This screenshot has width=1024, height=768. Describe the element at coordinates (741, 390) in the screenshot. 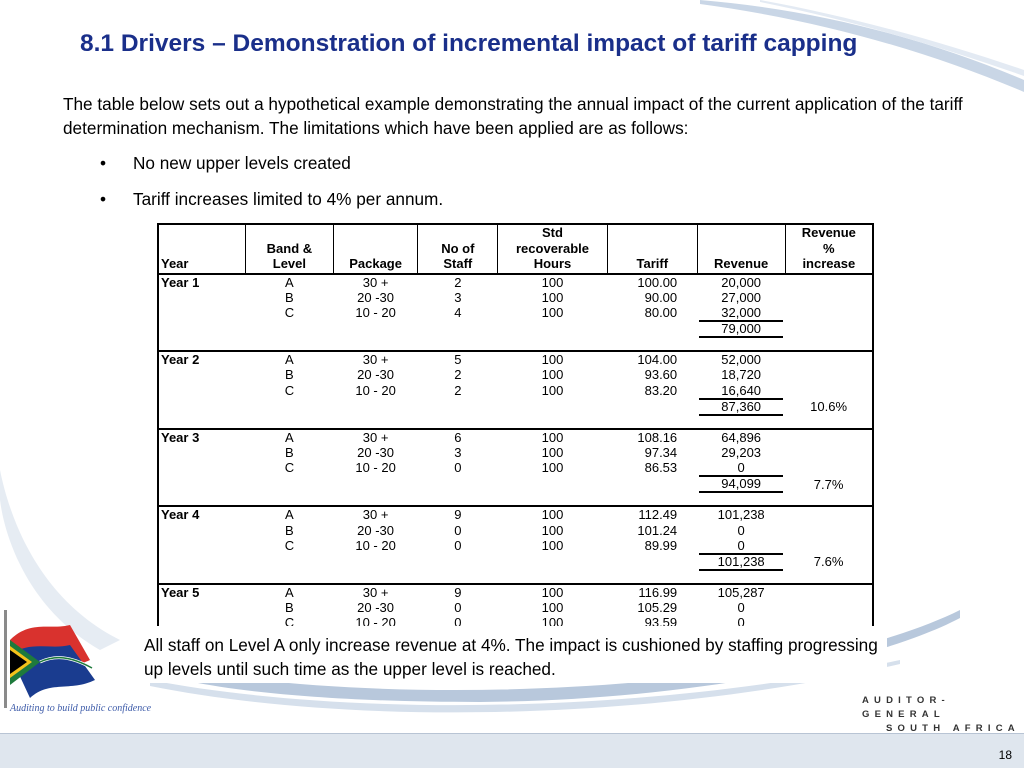

I see `revenue-cell: 16,640` at that location.